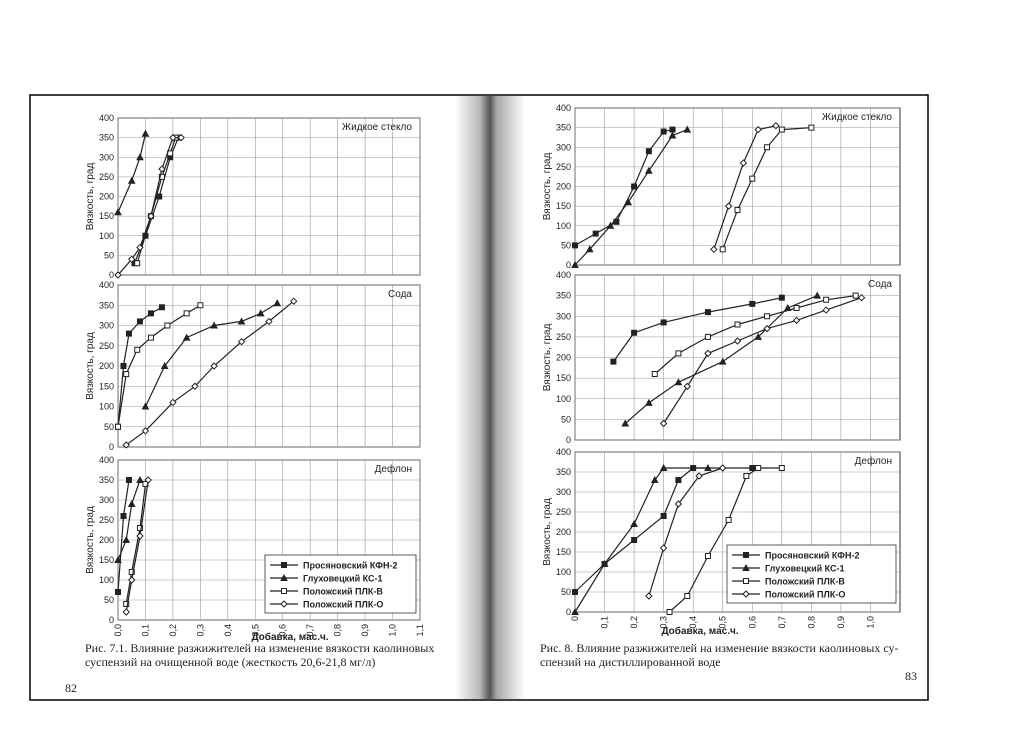  Describe the element at coordinates (634, 622) in the screenshot. I see `x-tick-label: 0,2` at that location.